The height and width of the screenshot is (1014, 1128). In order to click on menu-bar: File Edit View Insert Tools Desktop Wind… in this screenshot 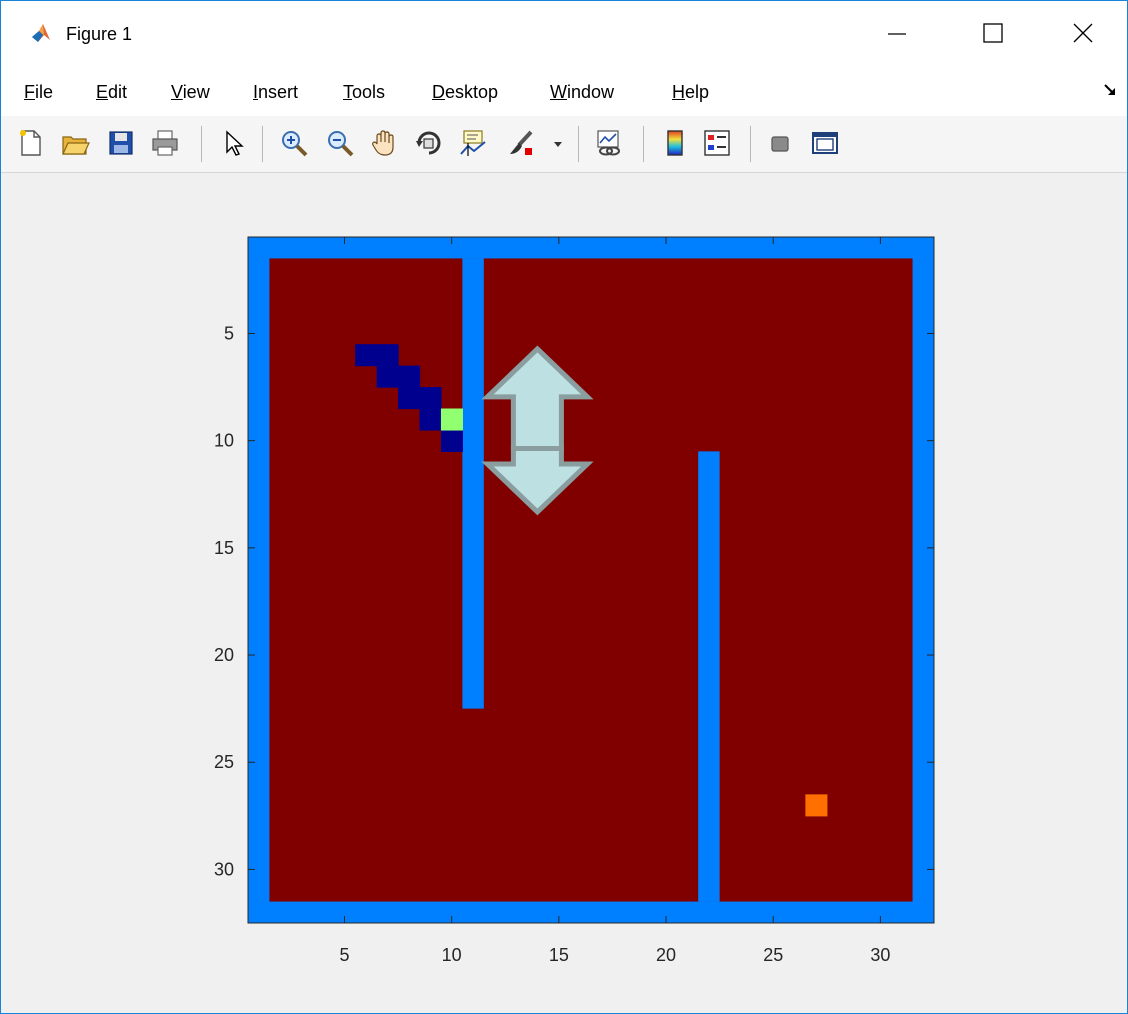, I will do `click(564, 91)`.